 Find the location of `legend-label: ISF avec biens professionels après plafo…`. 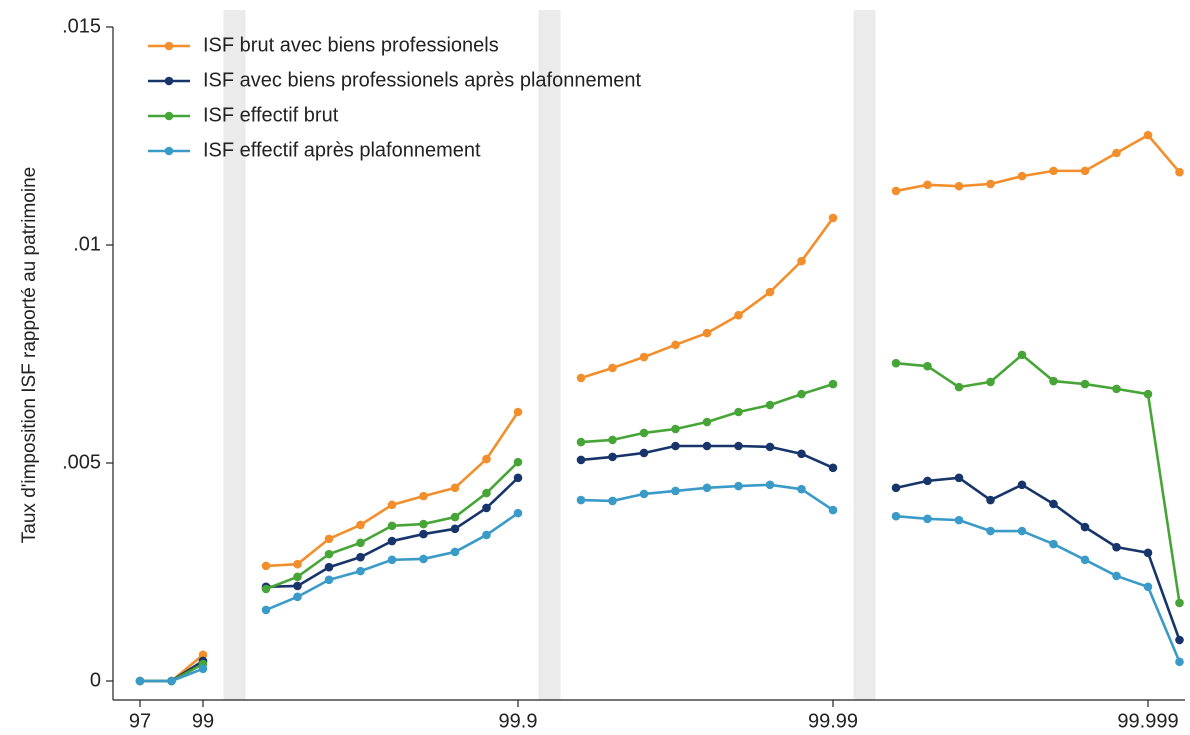

legend-label: ISF avec biens professionels après plafo… is located at coordinates (422, 80).